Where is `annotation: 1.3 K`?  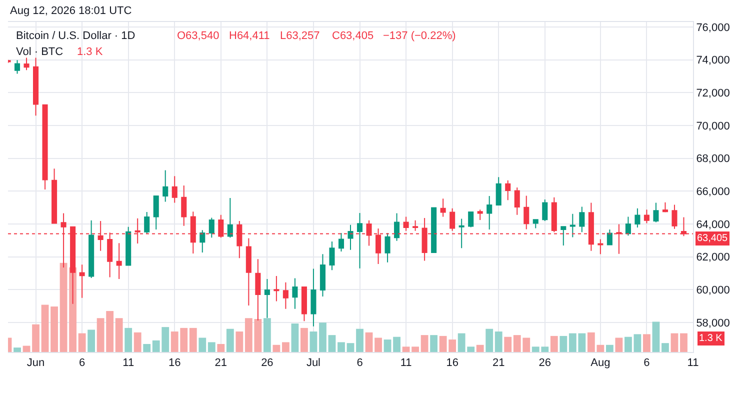
annotation: 1.3 K is located at coordinates (90, 52).